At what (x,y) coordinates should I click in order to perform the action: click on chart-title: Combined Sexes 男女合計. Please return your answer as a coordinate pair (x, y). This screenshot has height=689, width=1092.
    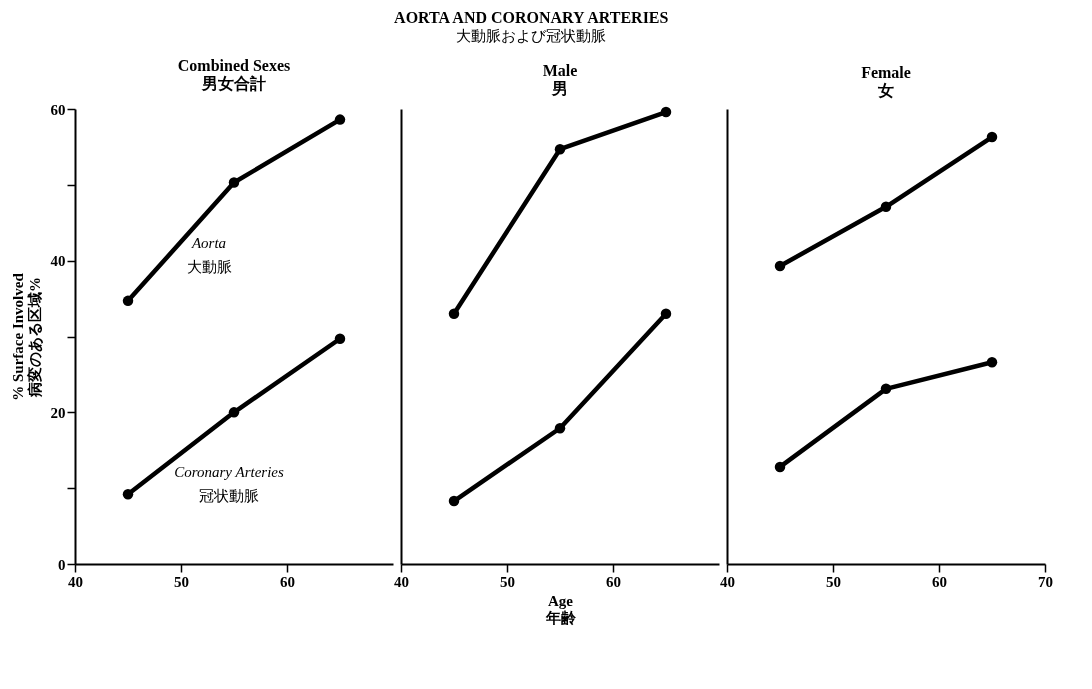
    Looking at the image, I should click on (234, 74).